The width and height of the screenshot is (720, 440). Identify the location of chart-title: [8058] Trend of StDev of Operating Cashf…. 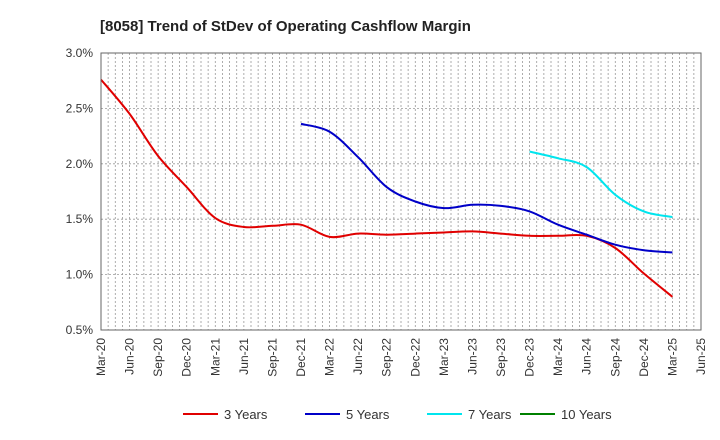
(285, 26).